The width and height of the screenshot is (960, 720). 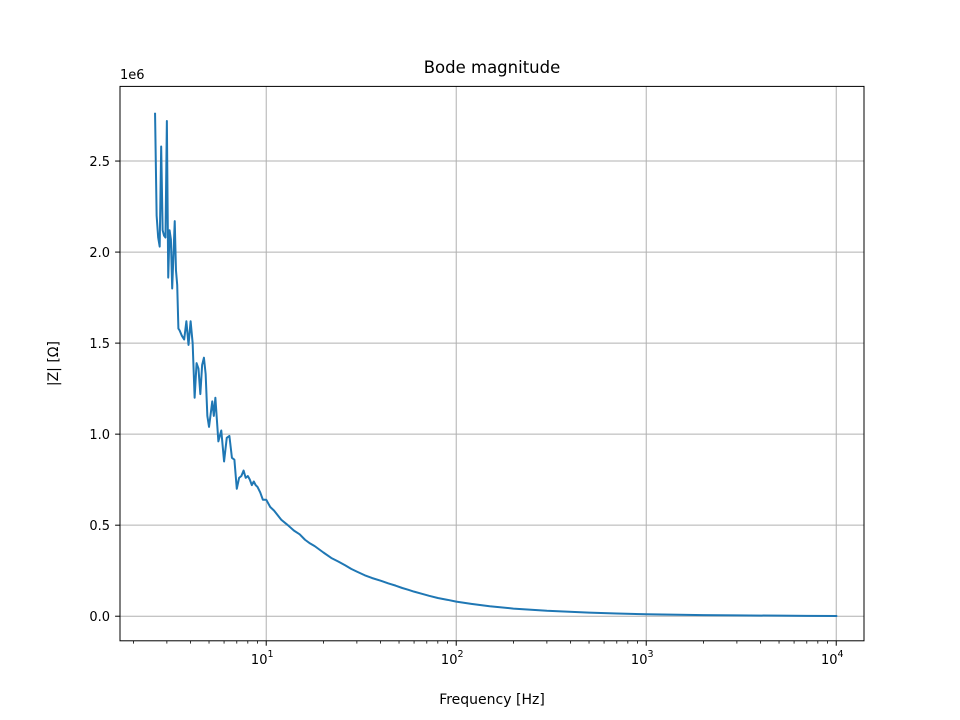 I want to click on x-tick-label: 10³, so click(x=642, y=658).